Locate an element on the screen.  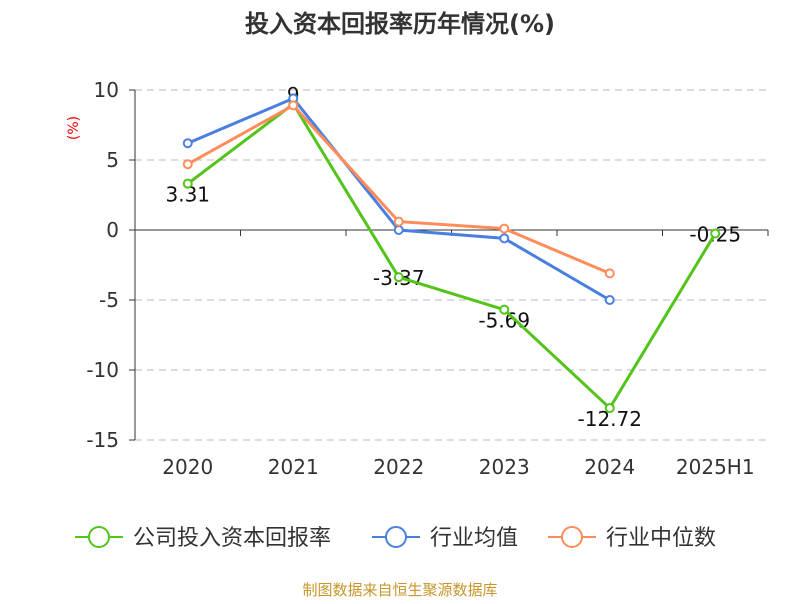
x-tick-label: 2022 is located at coordinates (398, 467).